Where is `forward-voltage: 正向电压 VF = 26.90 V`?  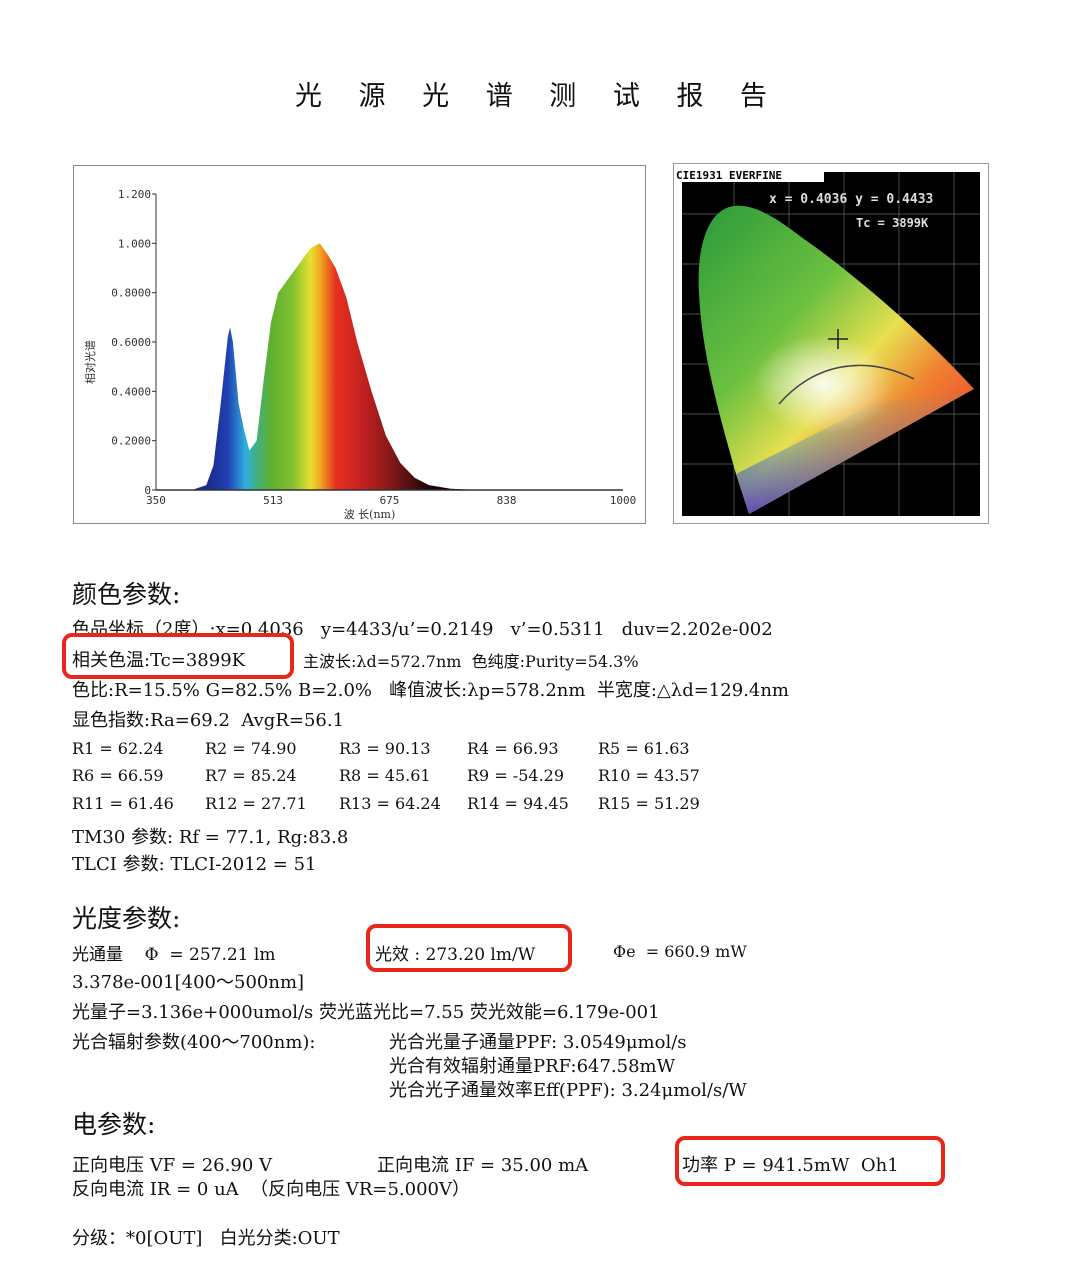
forward-voltage: 正向电压 VF = 26.90 V is located at coordinates (172, 1165).